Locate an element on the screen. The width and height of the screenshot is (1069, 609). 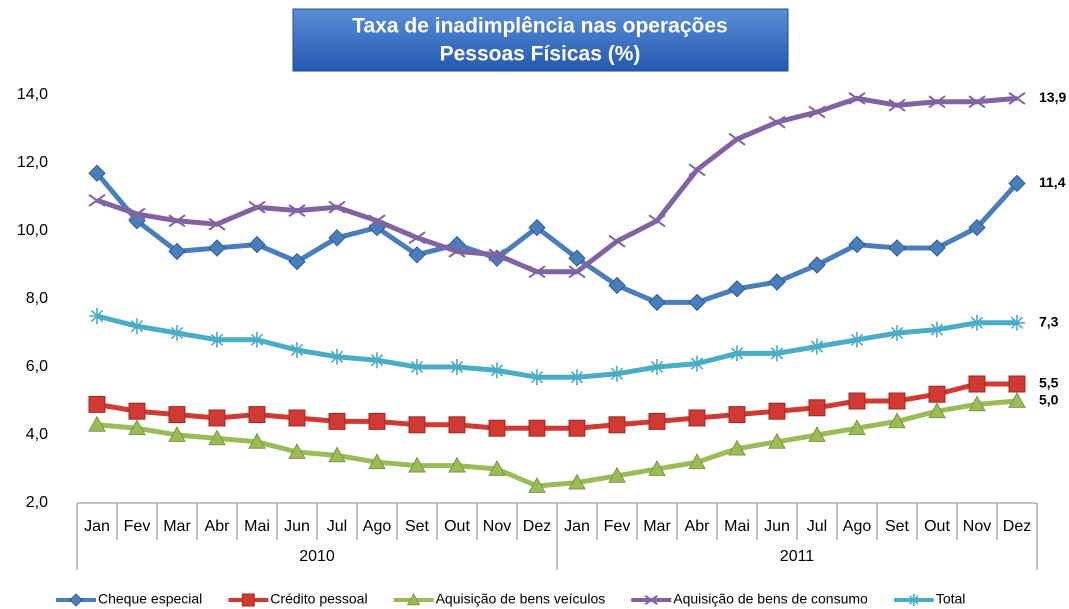
y-tick-label: 8,0 is located at coordinates (37, 298).